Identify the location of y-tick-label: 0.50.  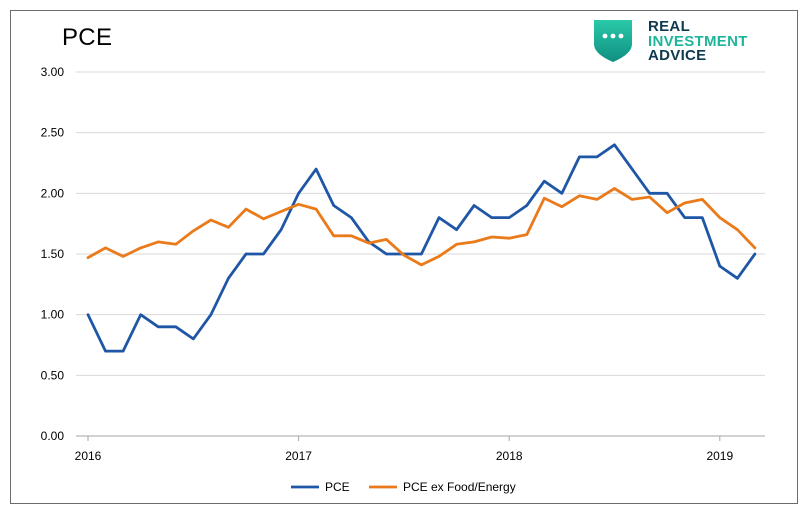
(53, 375).